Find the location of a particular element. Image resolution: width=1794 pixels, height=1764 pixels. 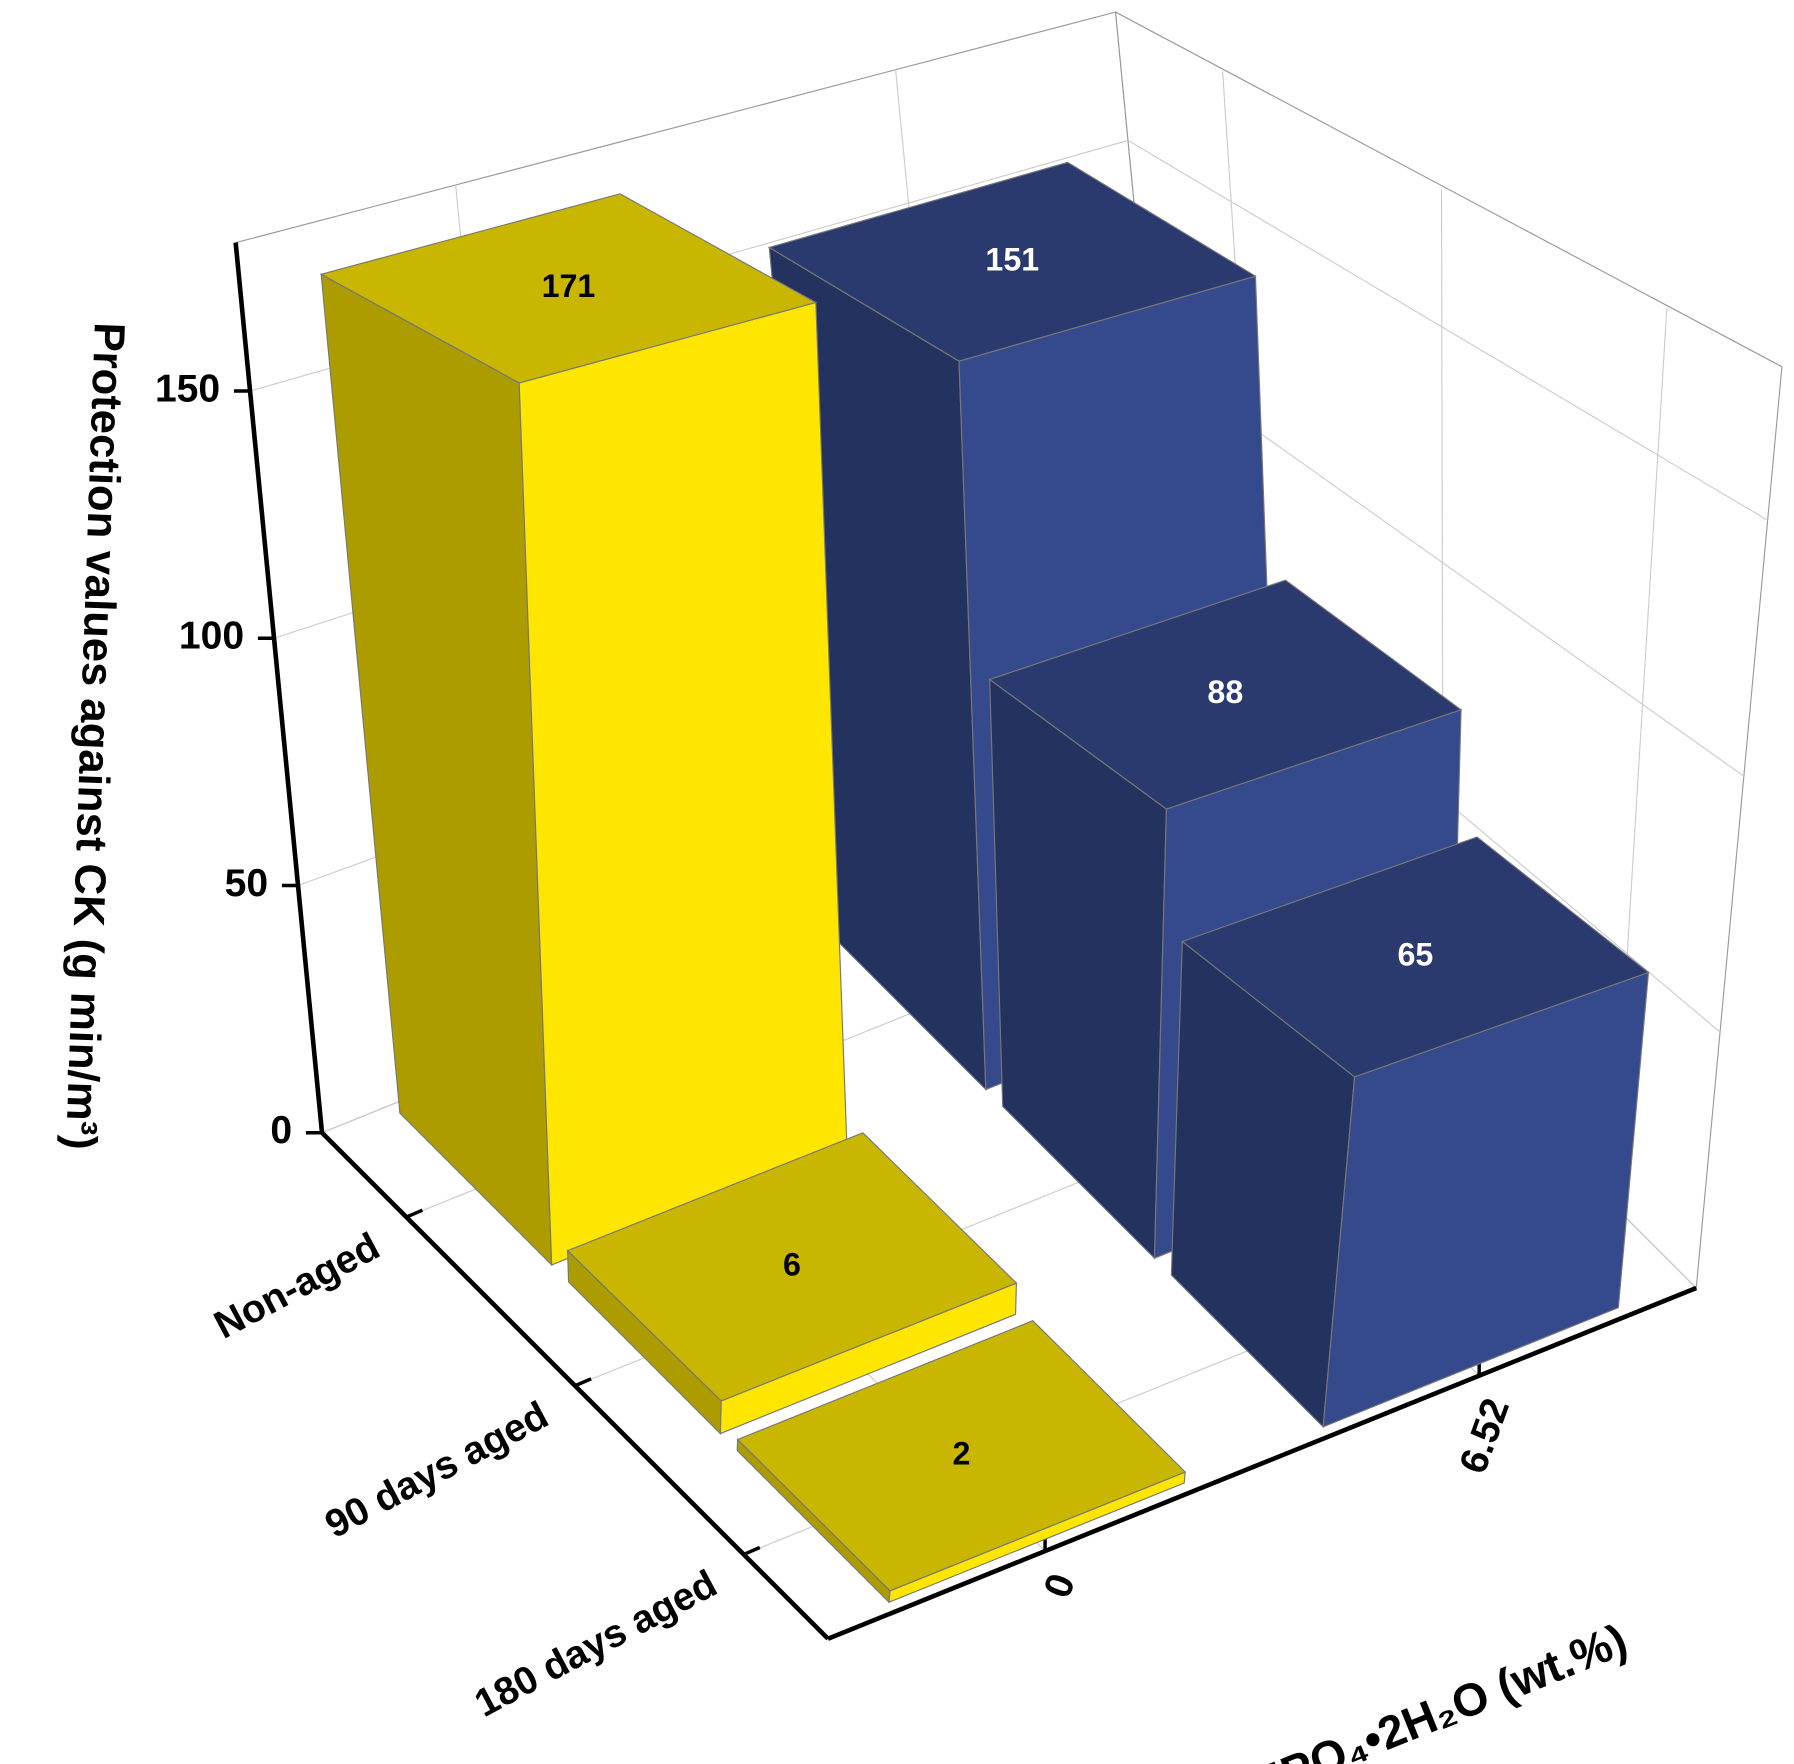

bar-front is located at coordinates (683, 783).